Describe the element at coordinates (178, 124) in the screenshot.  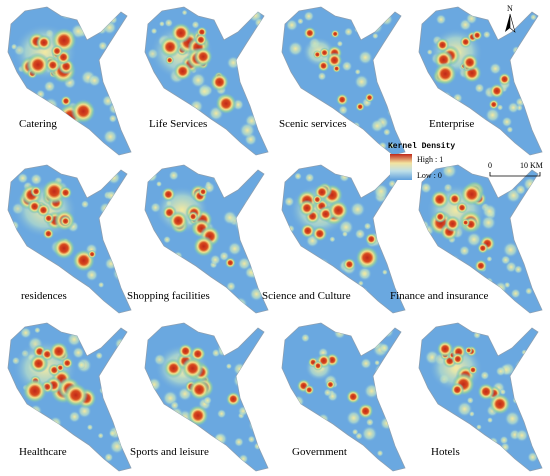
I see `panel-label: Life Services` at that location.